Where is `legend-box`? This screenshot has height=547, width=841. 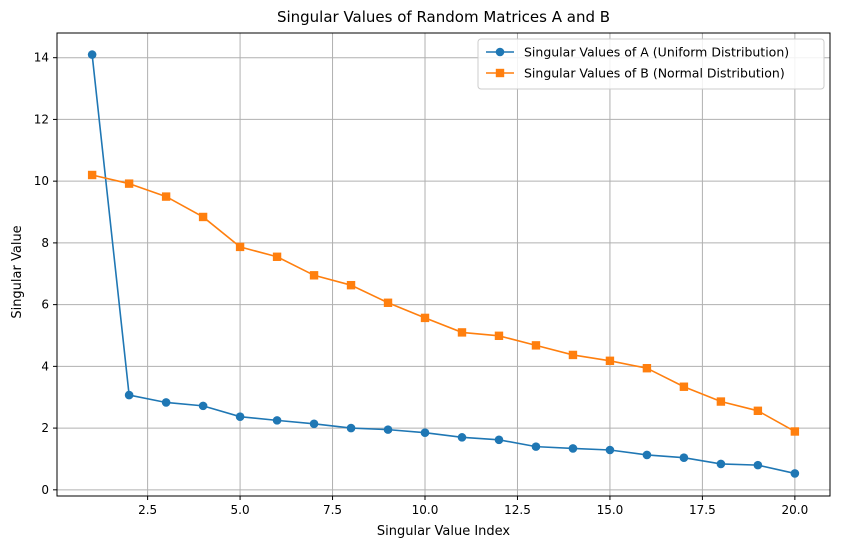
legend-box is located at coordinates (651, 64).